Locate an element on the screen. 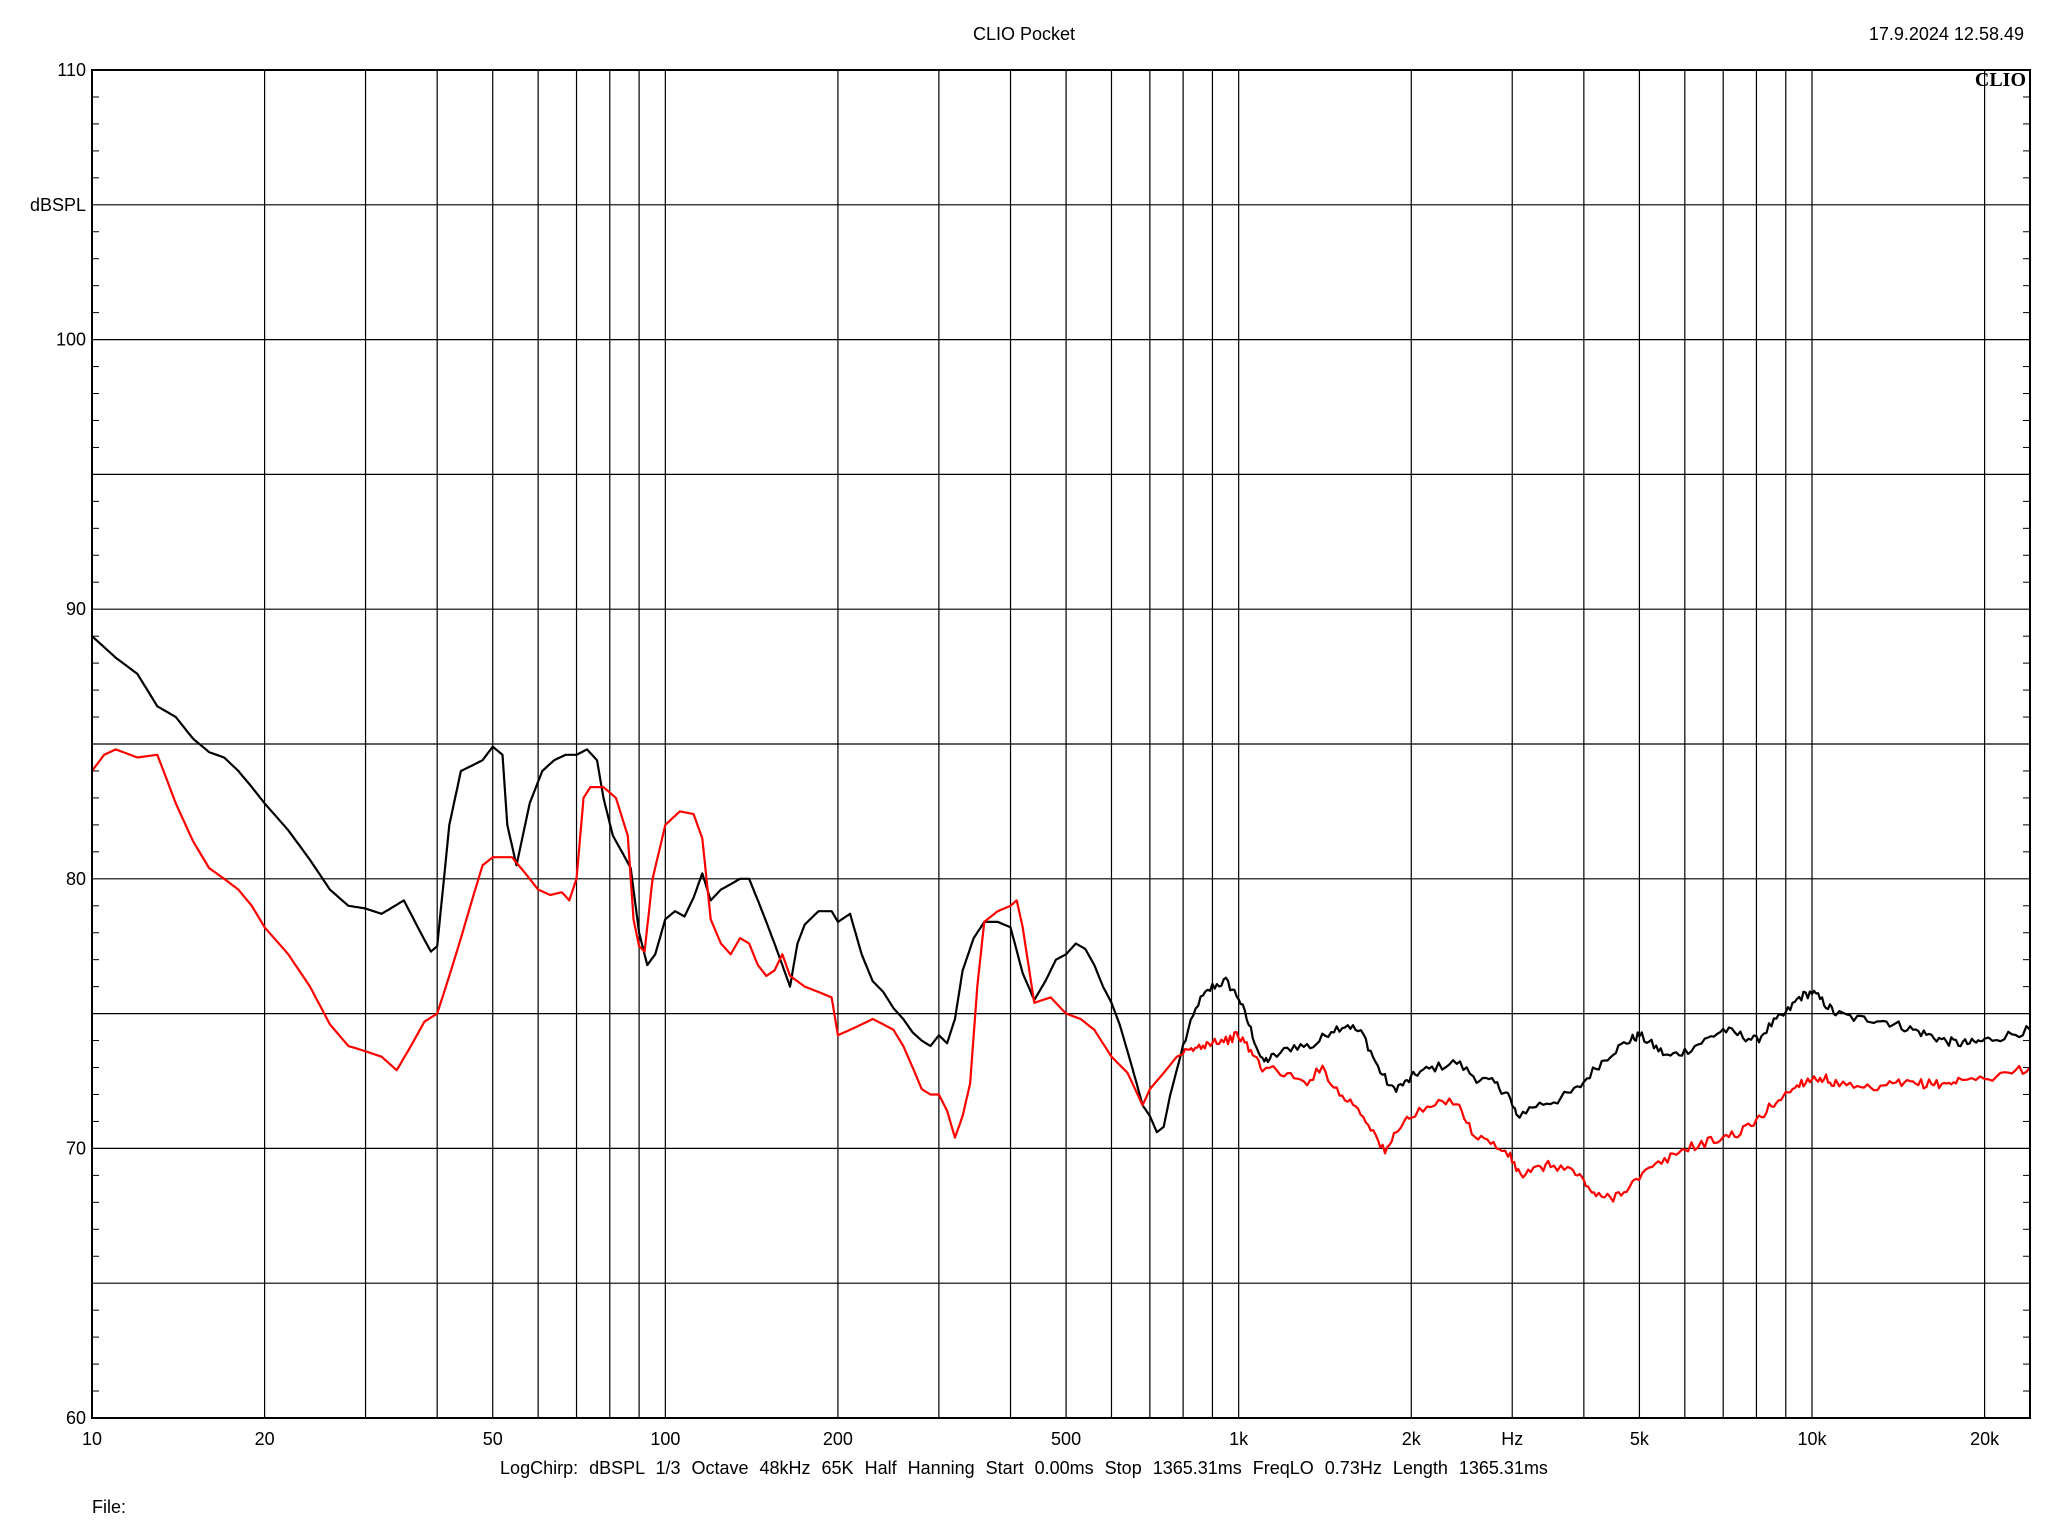 This screenshot has height=1536, width=2048. x-tick-label: 20k is located at coordinates (1985, 1439).